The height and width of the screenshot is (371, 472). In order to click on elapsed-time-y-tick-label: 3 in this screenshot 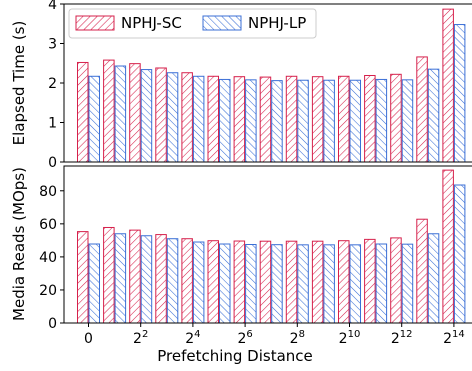, I will do `click(52, 45)`.